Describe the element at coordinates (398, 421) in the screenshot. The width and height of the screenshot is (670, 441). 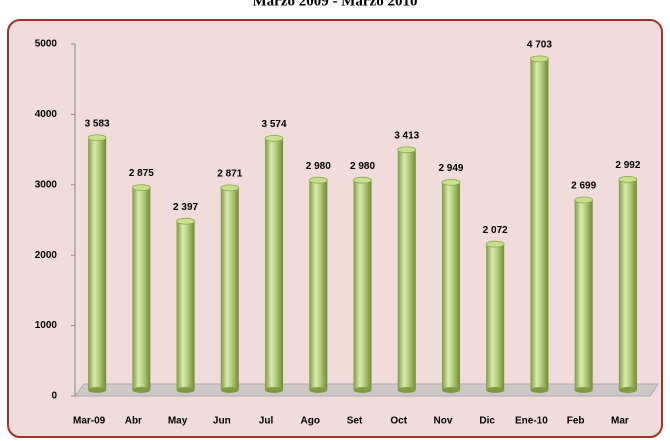
I see `x-tick-label: Oct` at that location.